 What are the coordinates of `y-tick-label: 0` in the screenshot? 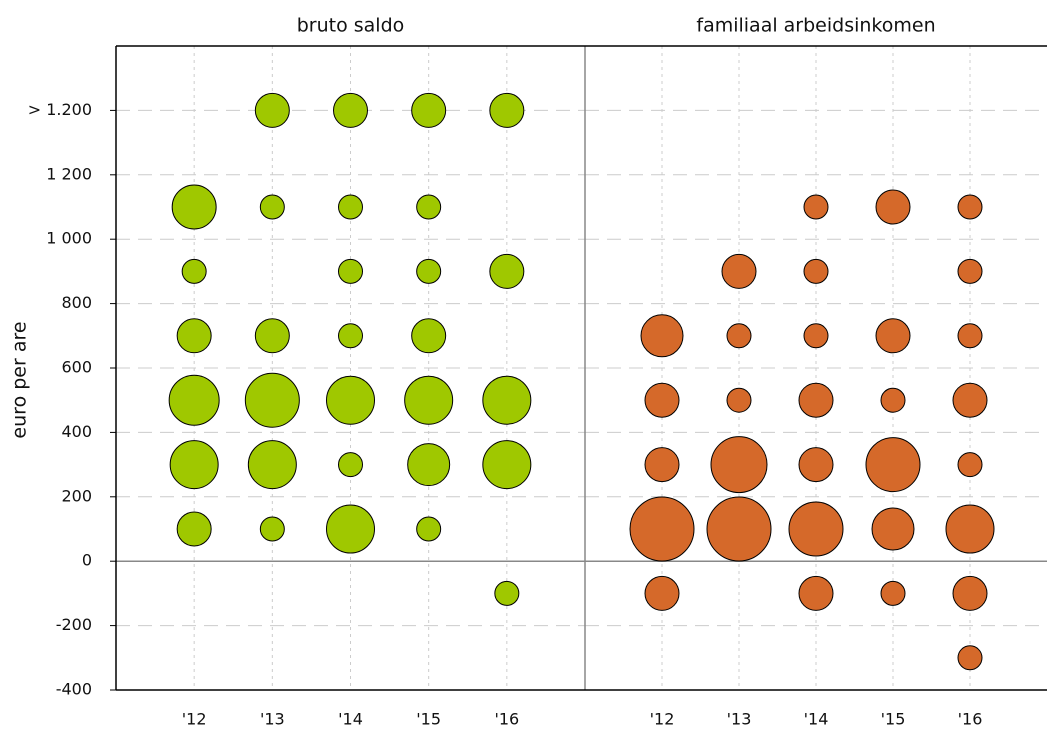 It's located at (87, 560).